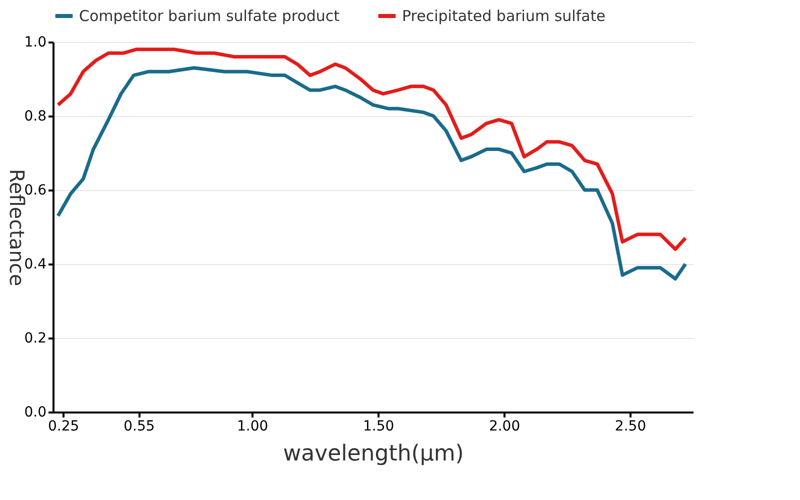  Describe the element at coordinates (373, 454) in the screenshot. I see `x-axis-title: wavelength(μm)` at that location.